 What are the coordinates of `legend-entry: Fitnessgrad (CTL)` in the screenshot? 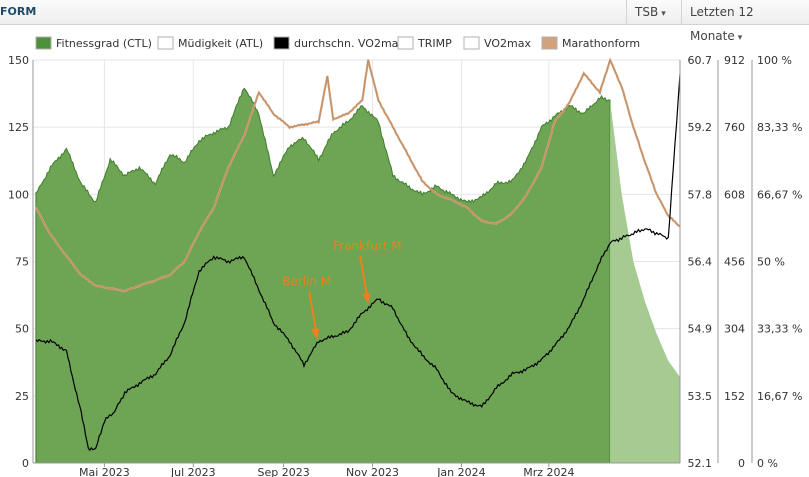 It's located at (93, 43).